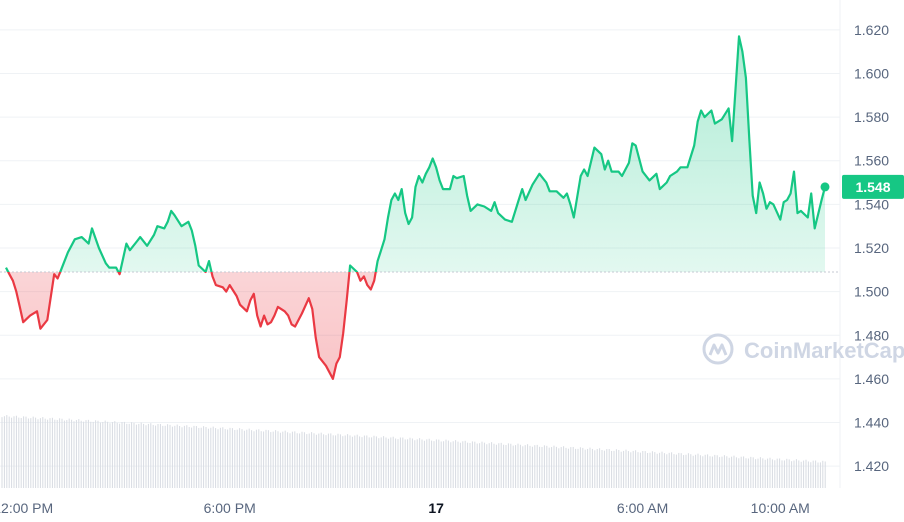 The width and height of the screenshot is (904, 522). What do you see at coordinates (871, 30) in the screenshot?
I see `y-tick-label: 1.620` at bounding box center [871, 30].